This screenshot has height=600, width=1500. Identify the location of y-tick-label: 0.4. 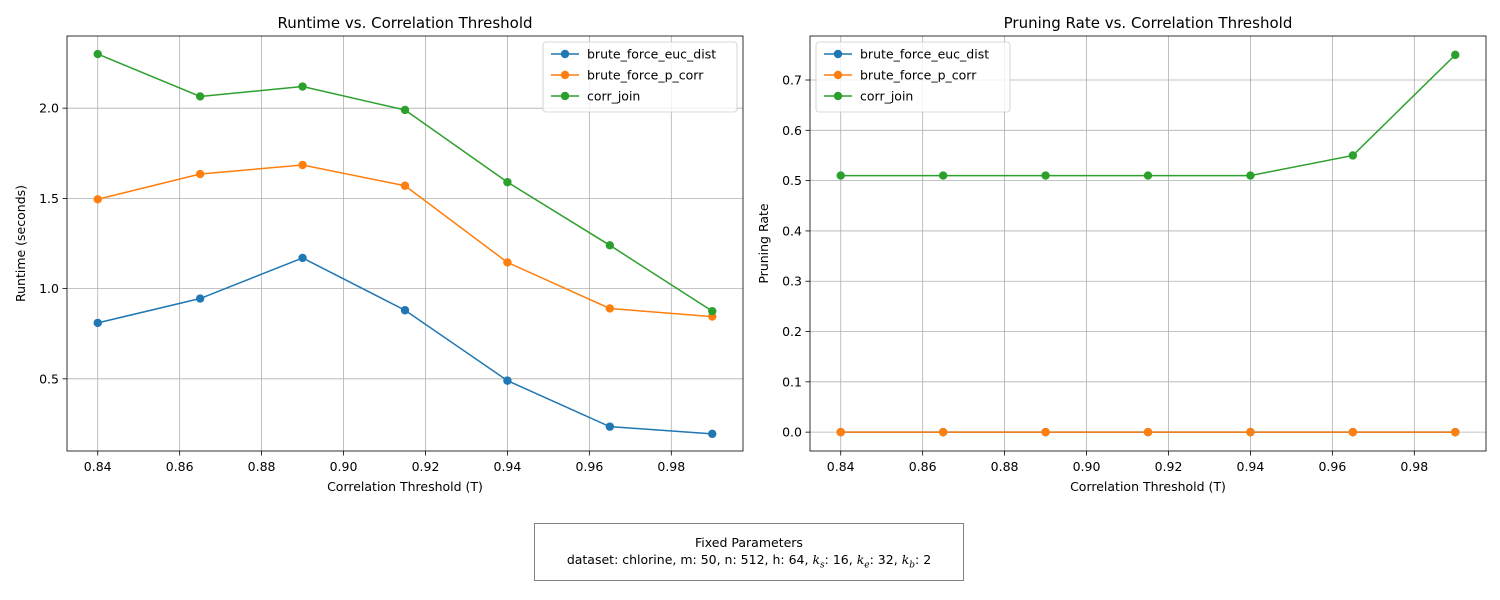
(792, 230).